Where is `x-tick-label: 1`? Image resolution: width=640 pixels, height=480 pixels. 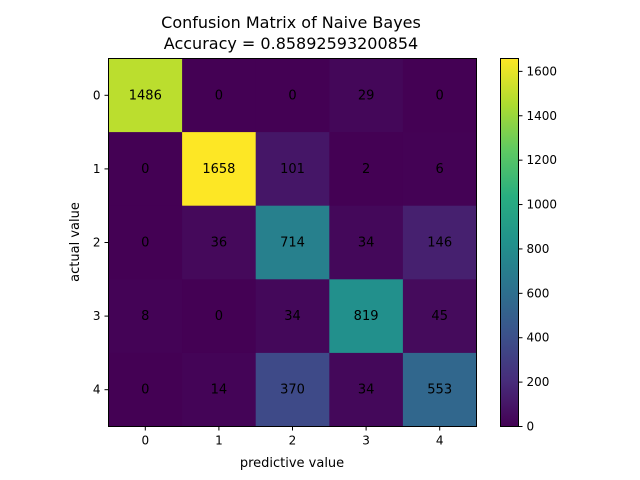 x-tick-label: 1 is located at coordinates (219, 441).